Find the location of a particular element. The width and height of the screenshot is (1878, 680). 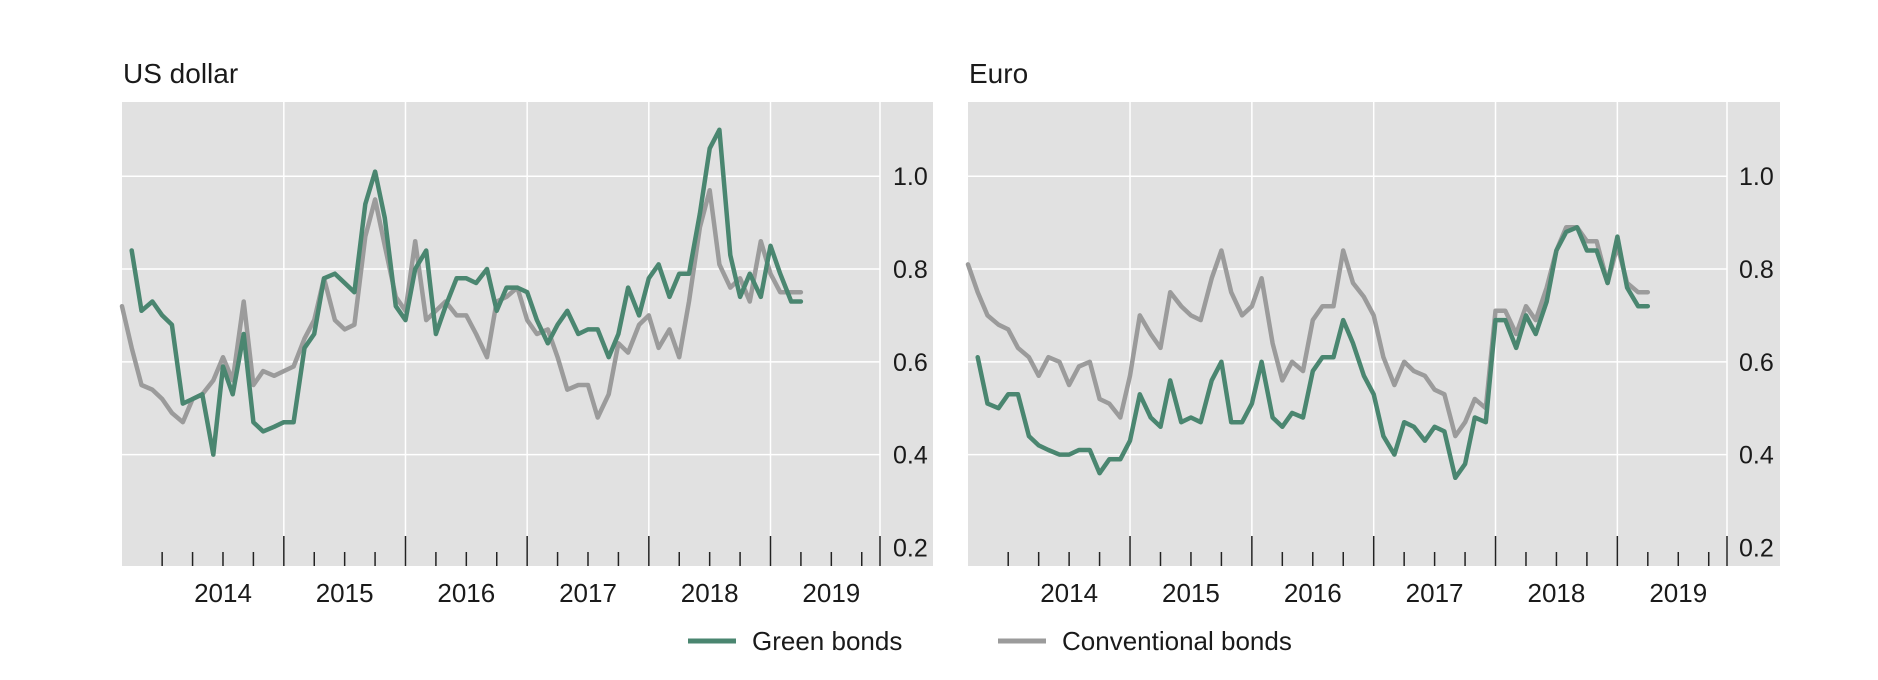

series-line-green-bonds-euro is located at coordinates (1313, 353).